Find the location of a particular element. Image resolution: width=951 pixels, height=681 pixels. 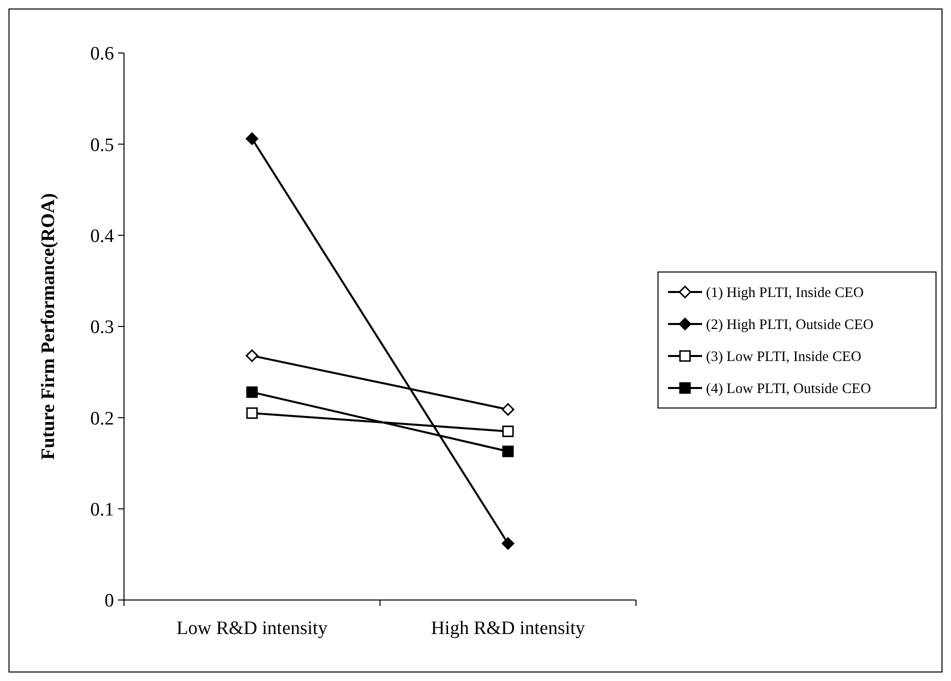

y-tick-label: 0.3 is located at coordinates (102, 327).